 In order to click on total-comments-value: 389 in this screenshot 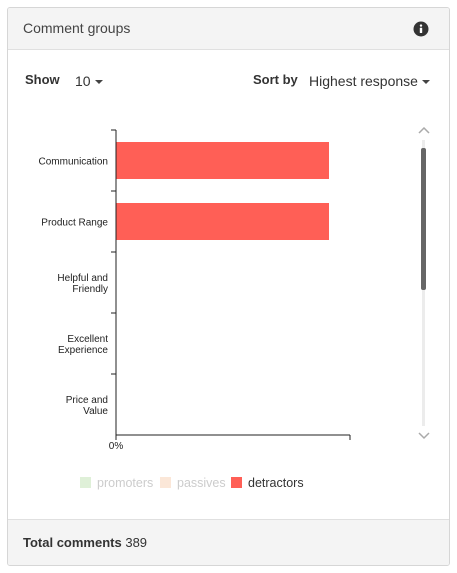, I will do `click(136, 542)`.